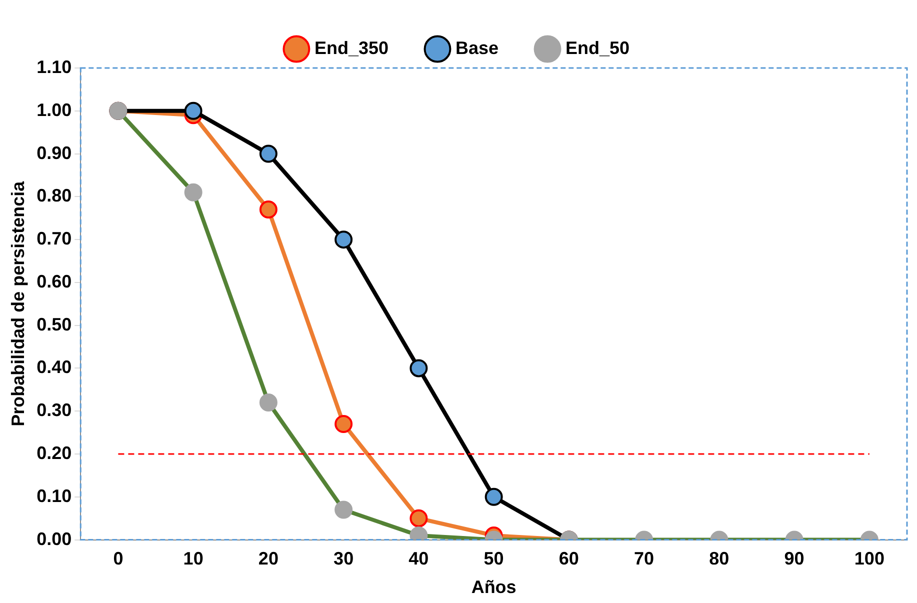 The image size is (917, 603). What do you see at coordinates (193, 558) in the screenshot?
I see `x-tick-label: 10` at bounding box center [193, 558].